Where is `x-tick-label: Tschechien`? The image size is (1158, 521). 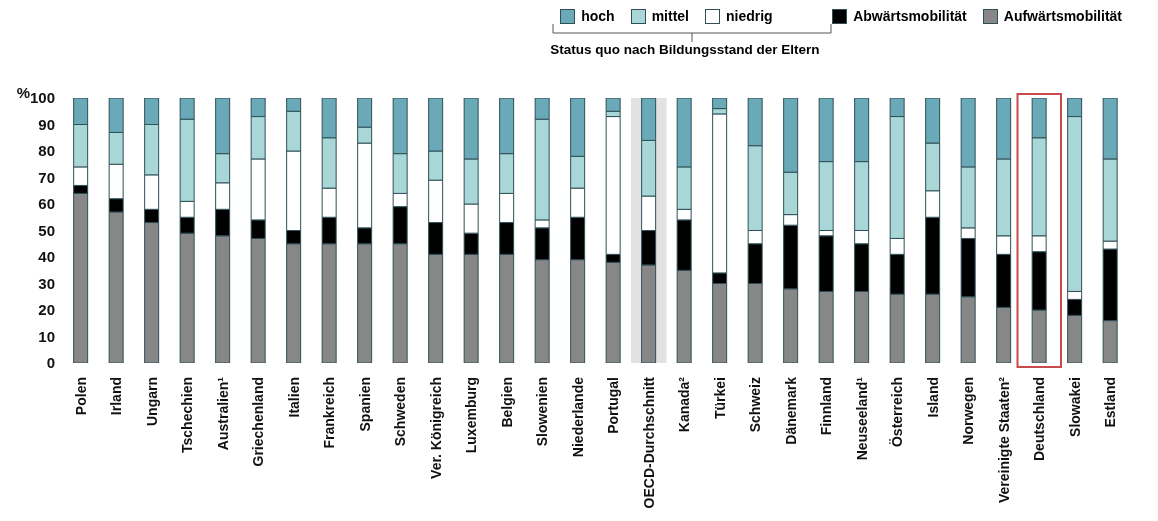 x-tick-label: Tschechien is located at coordinates (187, 415).